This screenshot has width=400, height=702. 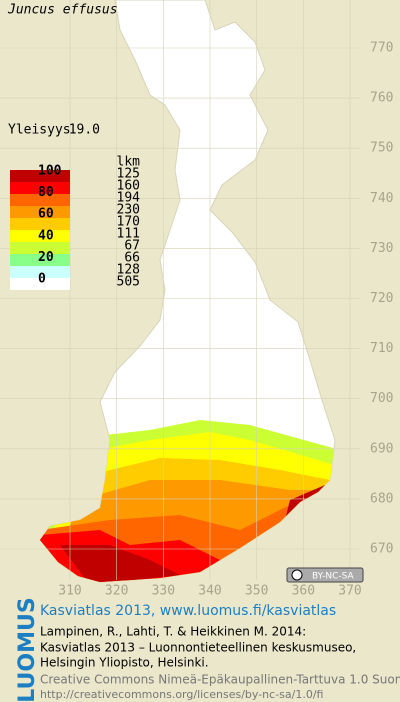 What do you see at coordinates (69, 591) in the screenshot?
I see `x-tick-label: 310` at bounding box center [69, 591].